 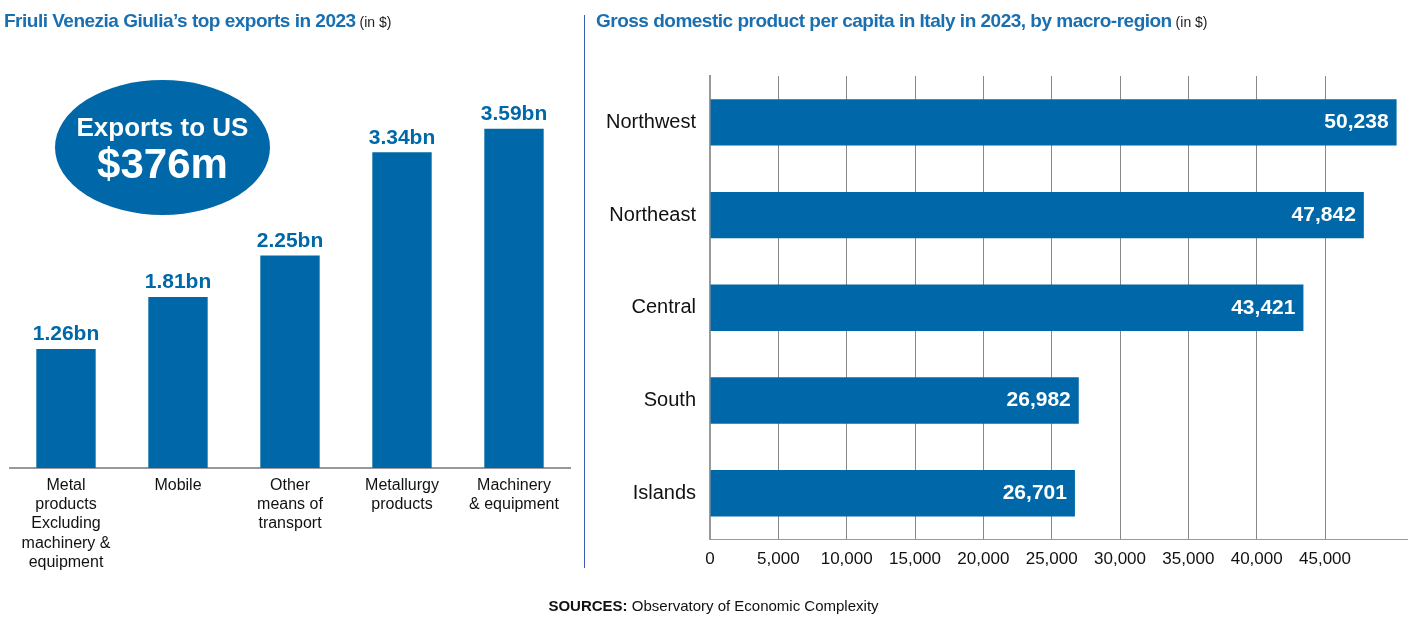 What do you see at coordinates (514, 494) in the screenshot?
I see `x-tick-label: Machinery & equipment` at bounding box center [514, 494].